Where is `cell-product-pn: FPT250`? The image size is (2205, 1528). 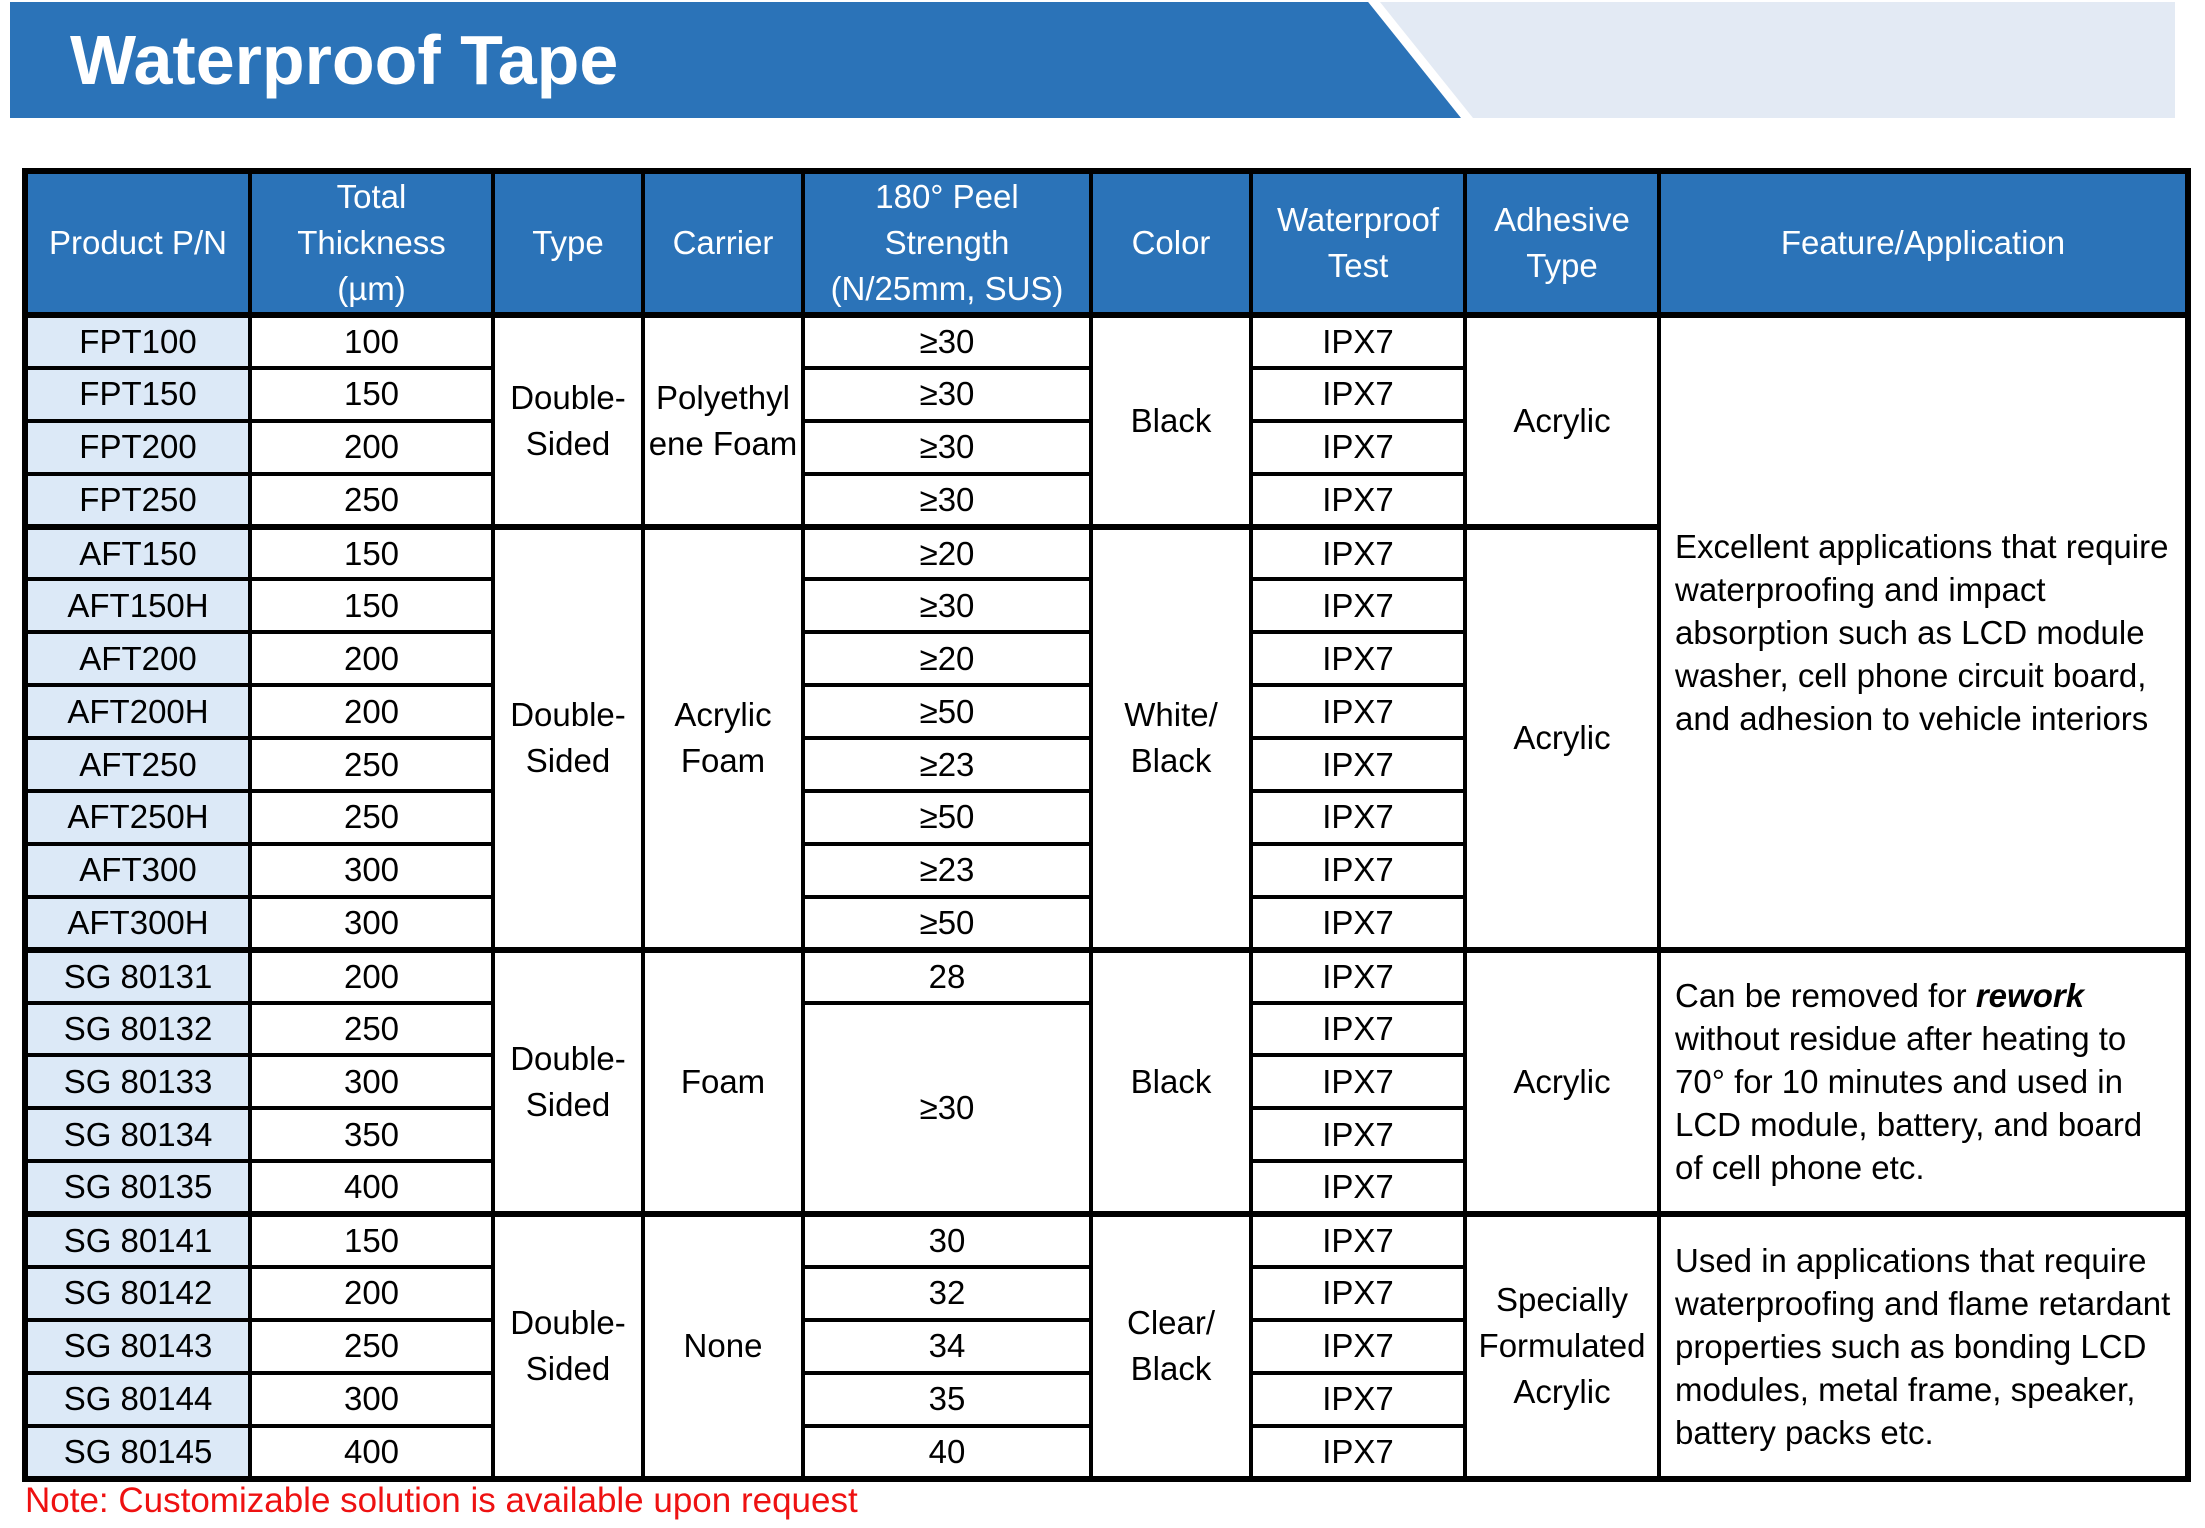 cell-product-pn: FPT250 is located at coordinates (137, 500).